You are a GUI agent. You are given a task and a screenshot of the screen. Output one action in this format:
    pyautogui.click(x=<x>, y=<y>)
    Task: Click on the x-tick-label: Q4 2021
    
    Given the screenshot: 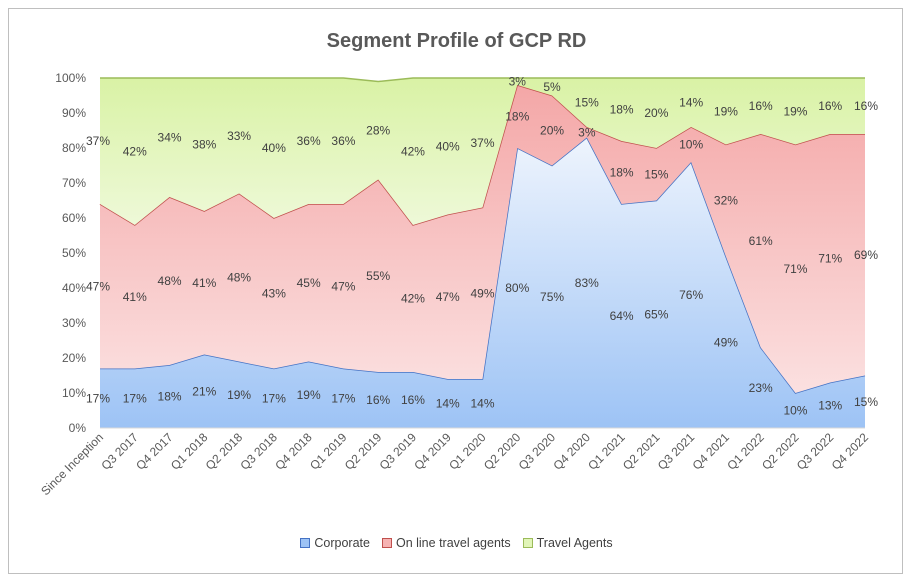 What is the action you would take?
    pyautogui.click(x=711, y=451)
    